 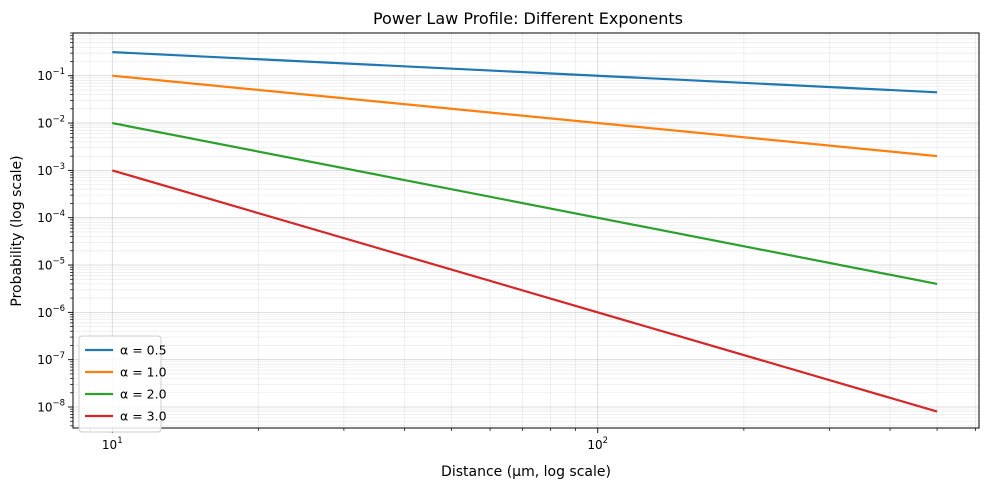 I want to click on legend-label: α = 2.0, so click(x=143, y=394).